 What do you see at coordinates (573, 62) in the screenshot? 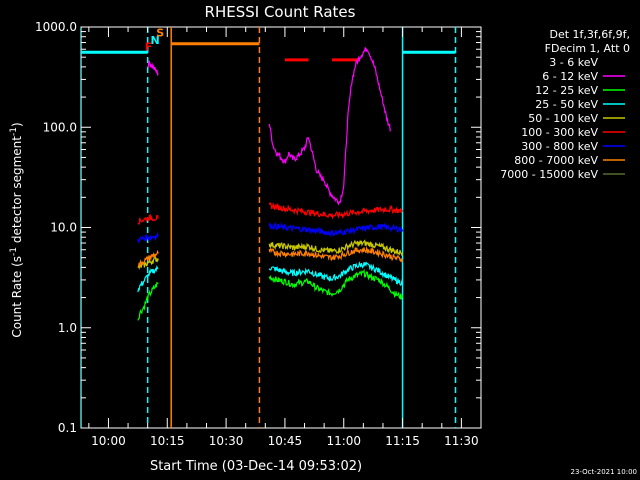
I see `legend-entry-label: 3 - 6 keV` at bounding box center [573, 62].